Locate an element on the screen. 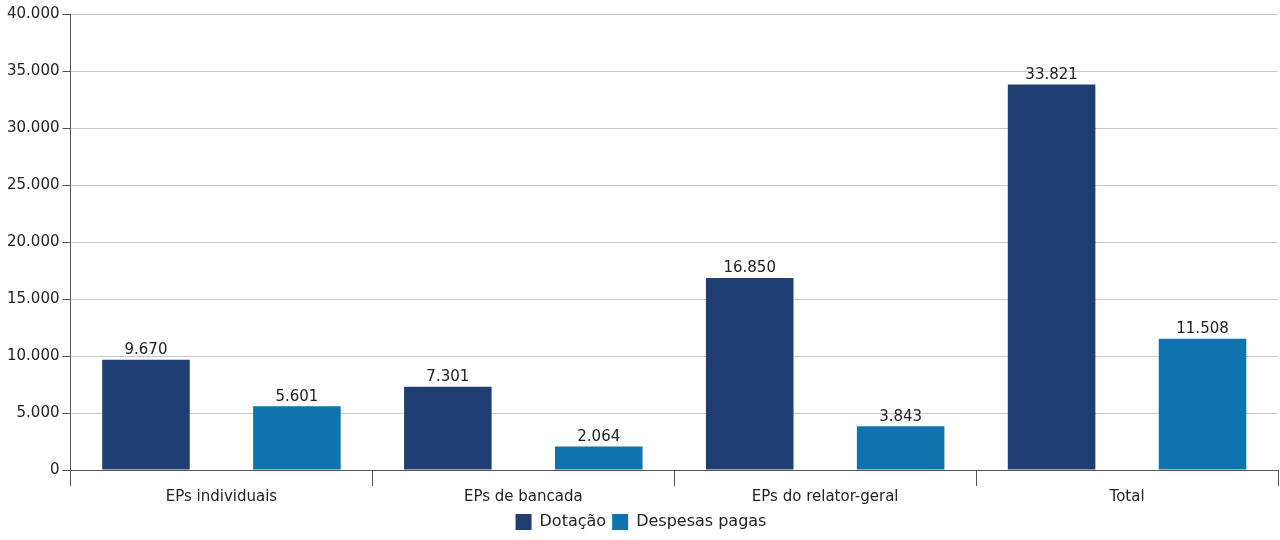  y-tick-label: 30.000 is located at coordinates (33, 126).